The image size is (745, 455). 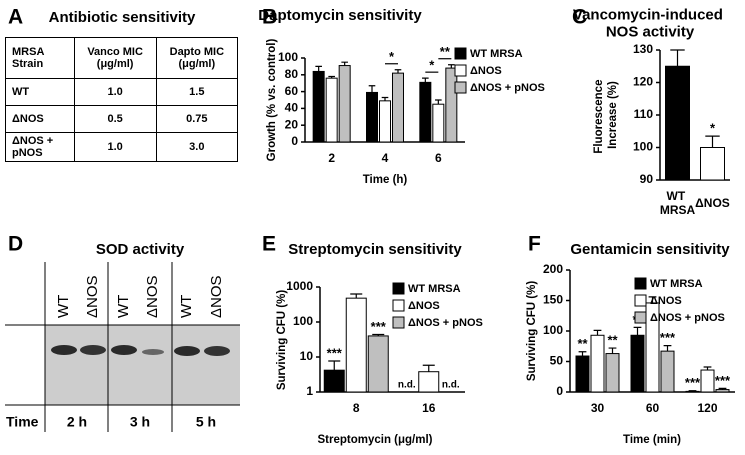 I want to click on x-tick-label: 4, so click(x=385, y=158).